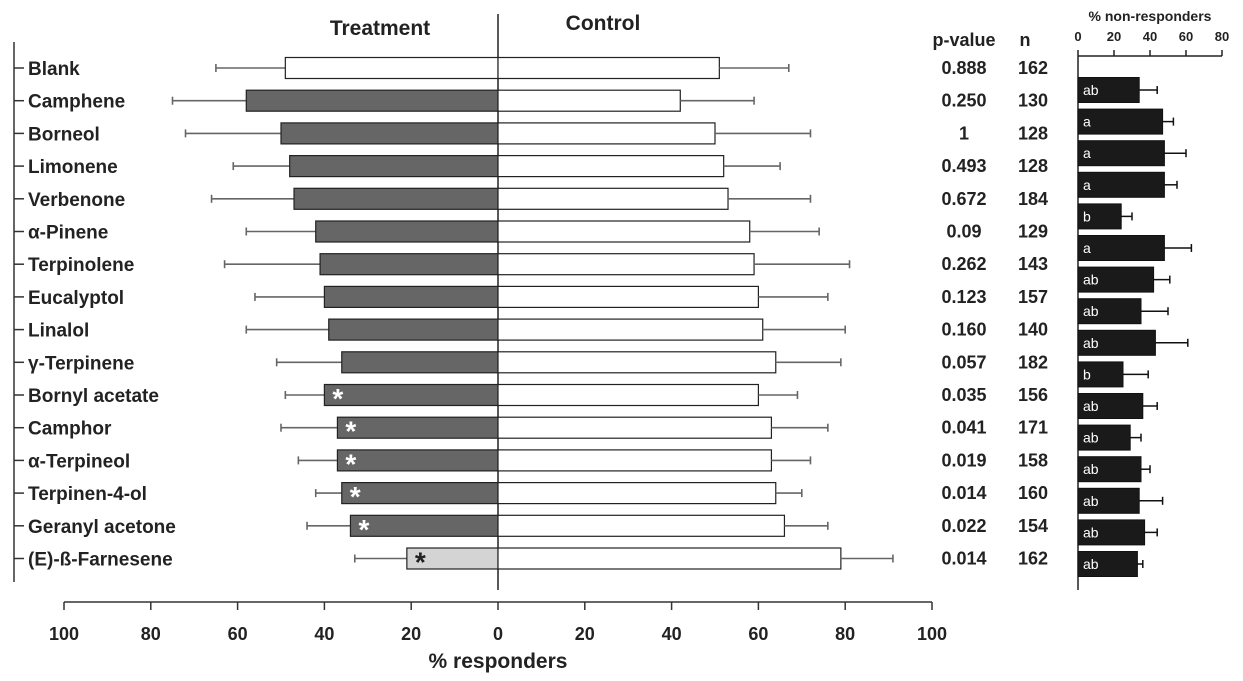  I want to click on category-label: Terpinen-4-ol, so click(87, 494).